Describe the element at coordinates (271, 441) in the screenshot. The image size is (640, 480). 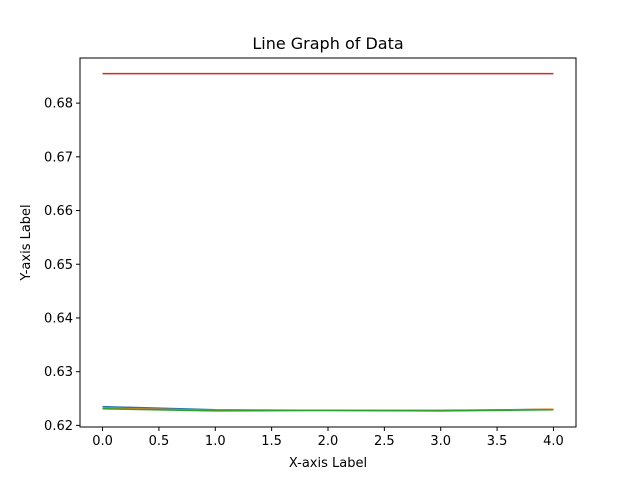
I see `x-tick-label: 1.5` at that location.